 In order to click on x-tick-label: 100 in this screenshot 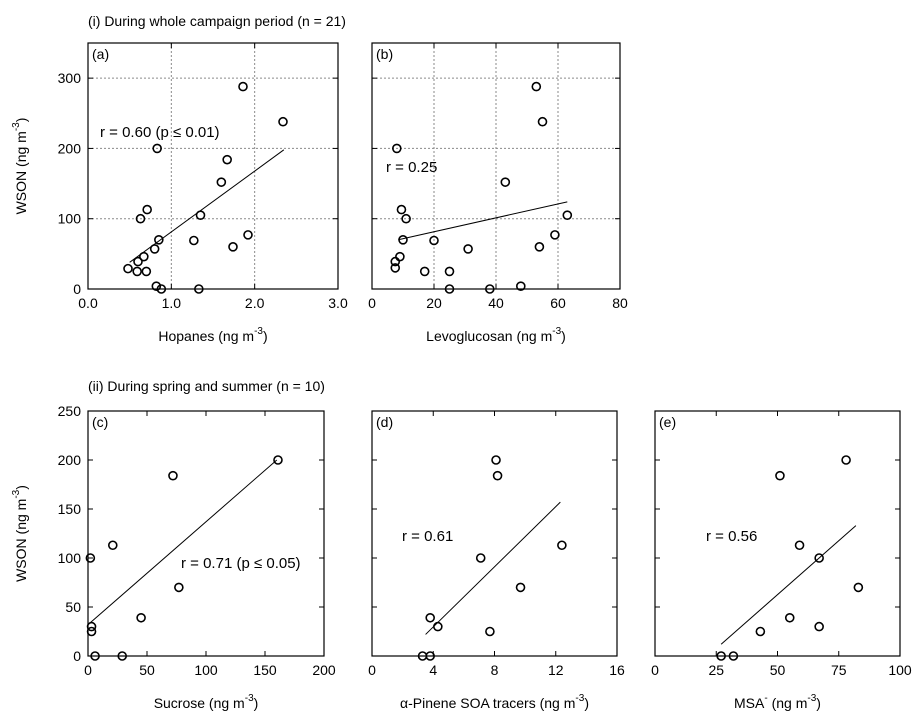, I will do `click(206, 670)`.